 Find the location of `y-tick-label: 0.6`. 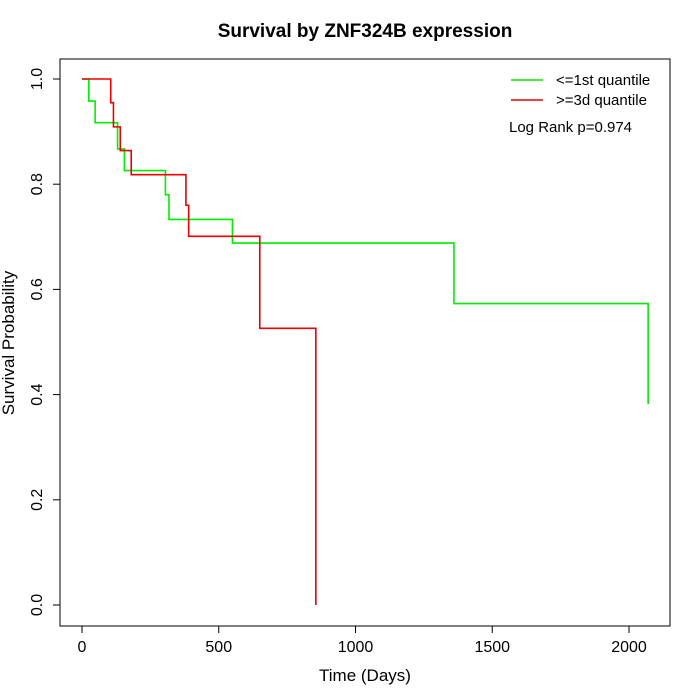

y-tick-label: 0.6 is located at coordinates (37, 289).